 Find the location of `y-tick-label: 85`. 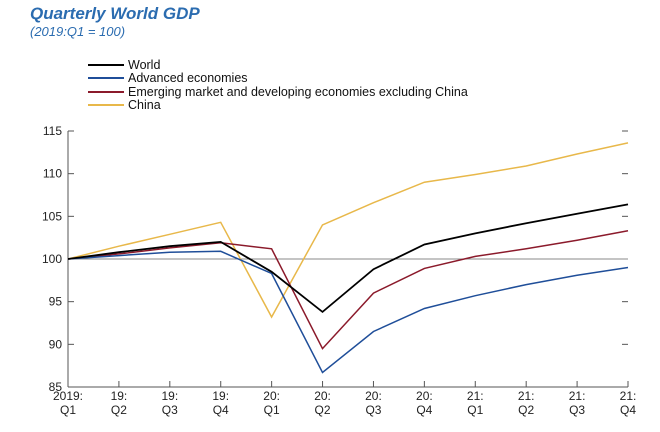

y-tick-label: 85 is located at coordinates (56, 387).